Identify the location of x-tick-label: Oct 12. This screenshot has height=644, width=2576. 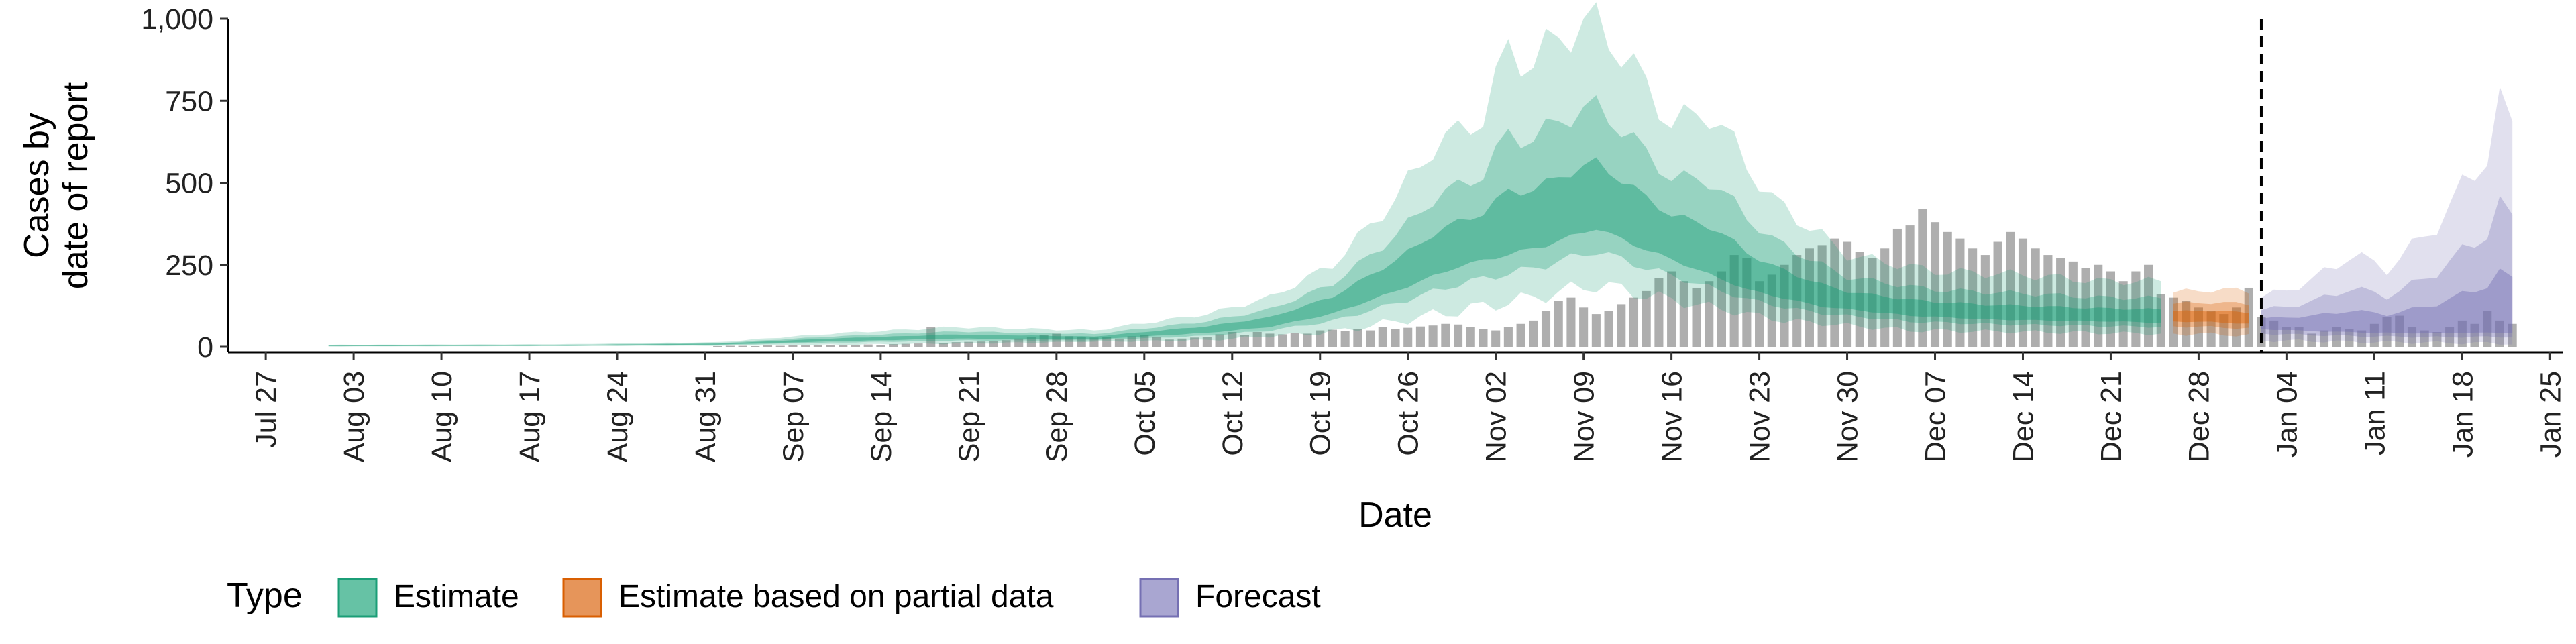
(1233, 413).